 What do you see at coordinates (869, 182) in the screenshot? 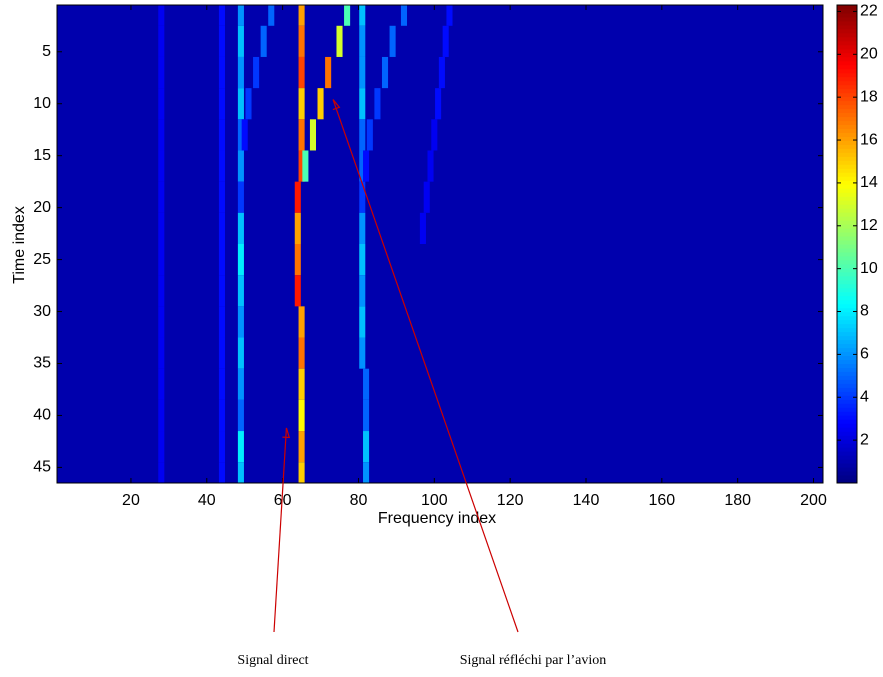
I see `colorbar-tick-label: 14` at bounding box center [869, 182].